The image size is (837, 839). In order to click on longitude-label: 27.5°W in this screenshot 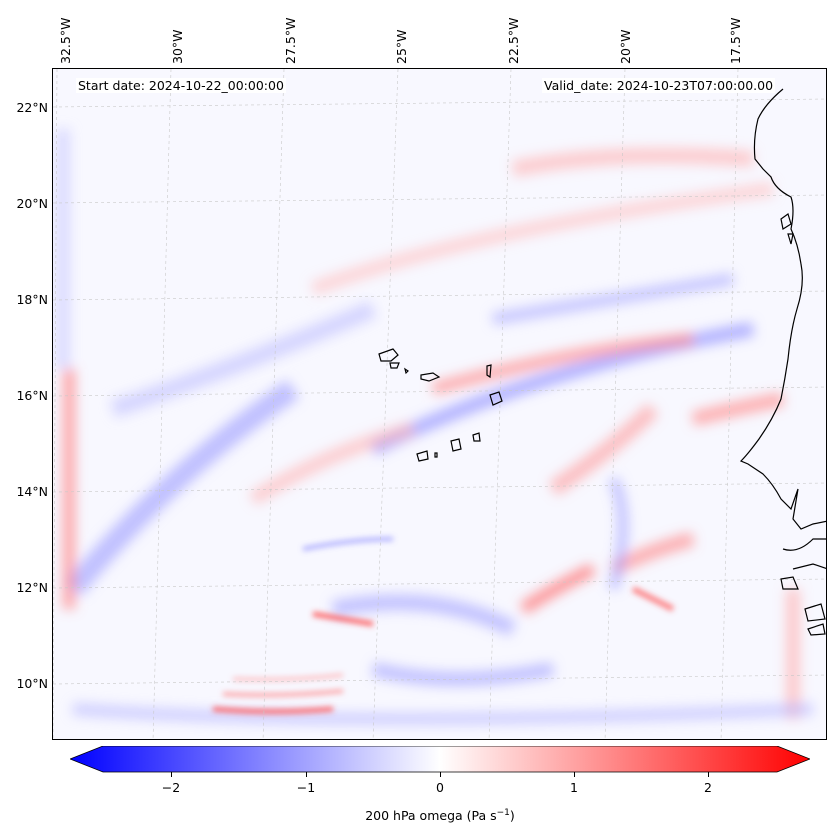, I will do `click(290, 40)`.